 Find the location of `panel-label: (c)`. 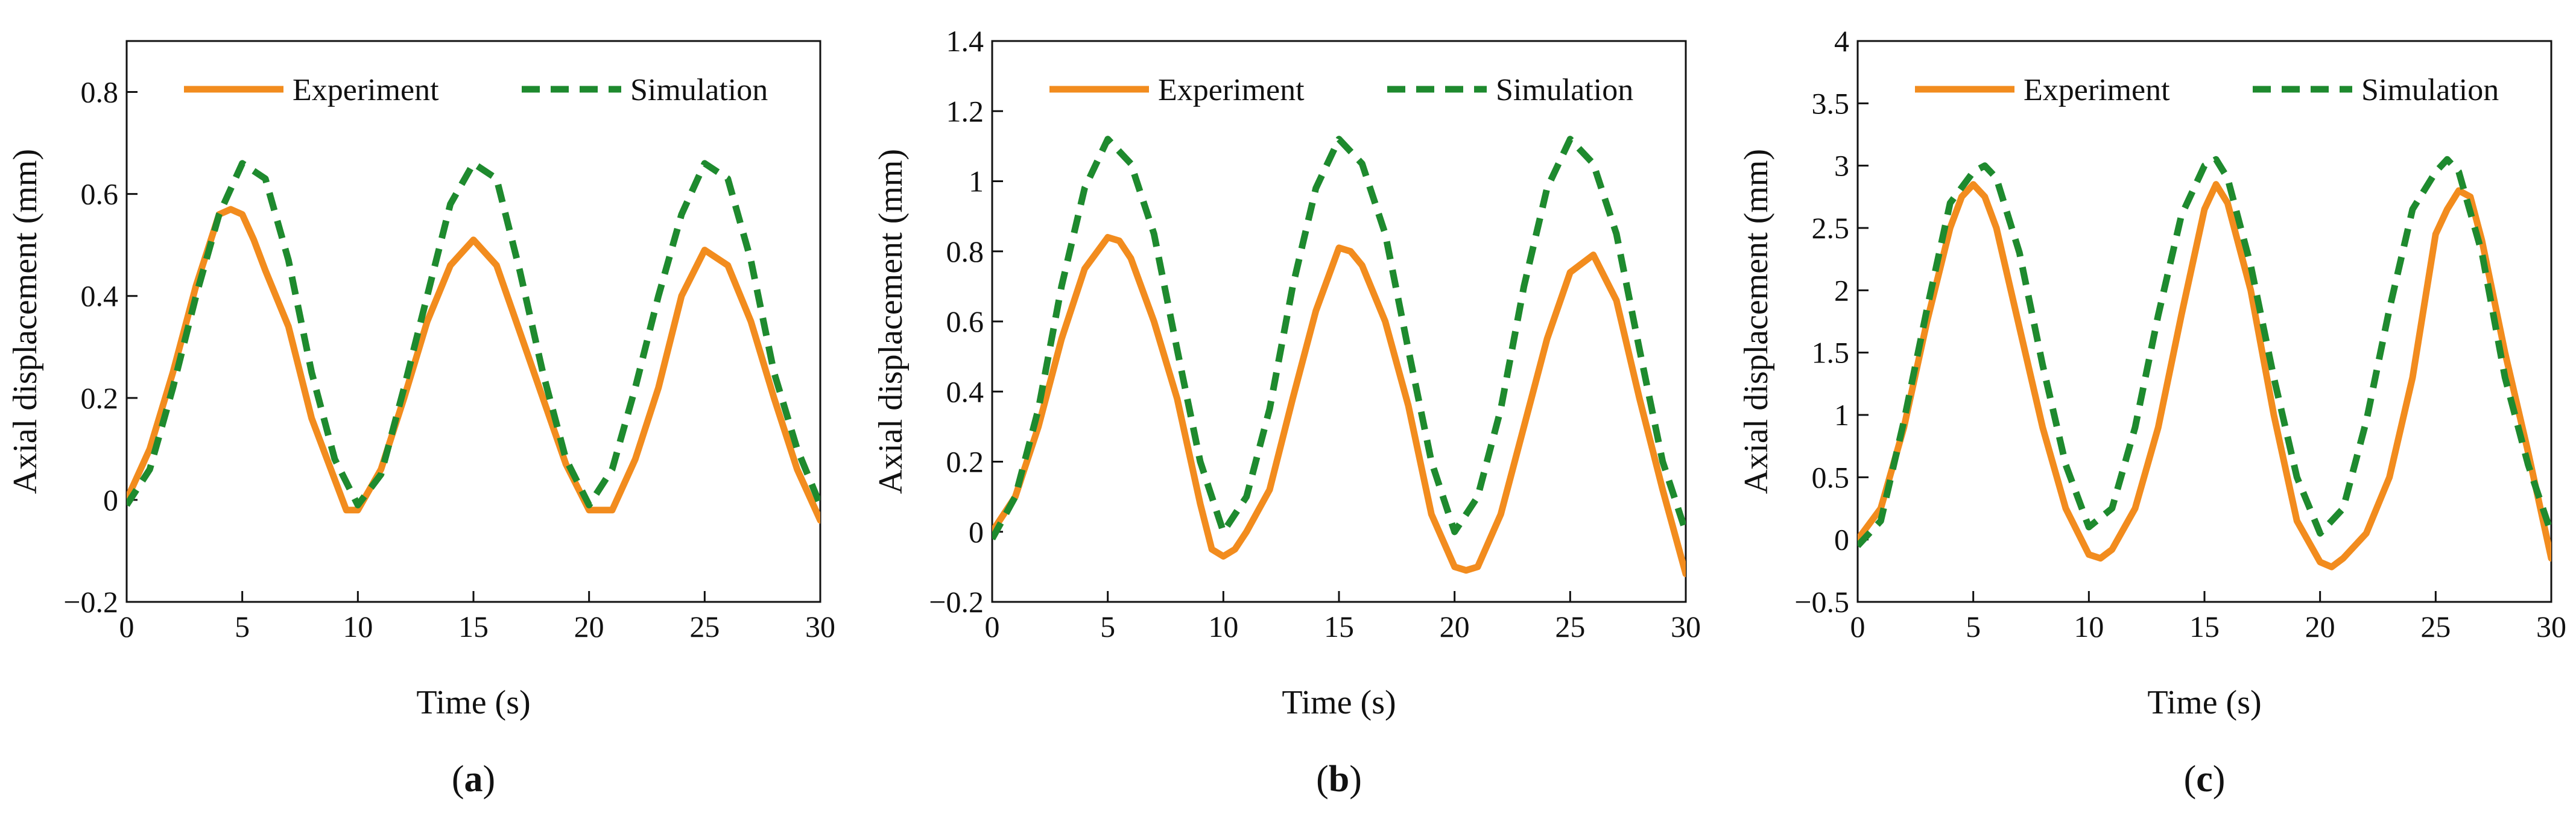

panel-label: (c) is located at coordinates (2205, 779).